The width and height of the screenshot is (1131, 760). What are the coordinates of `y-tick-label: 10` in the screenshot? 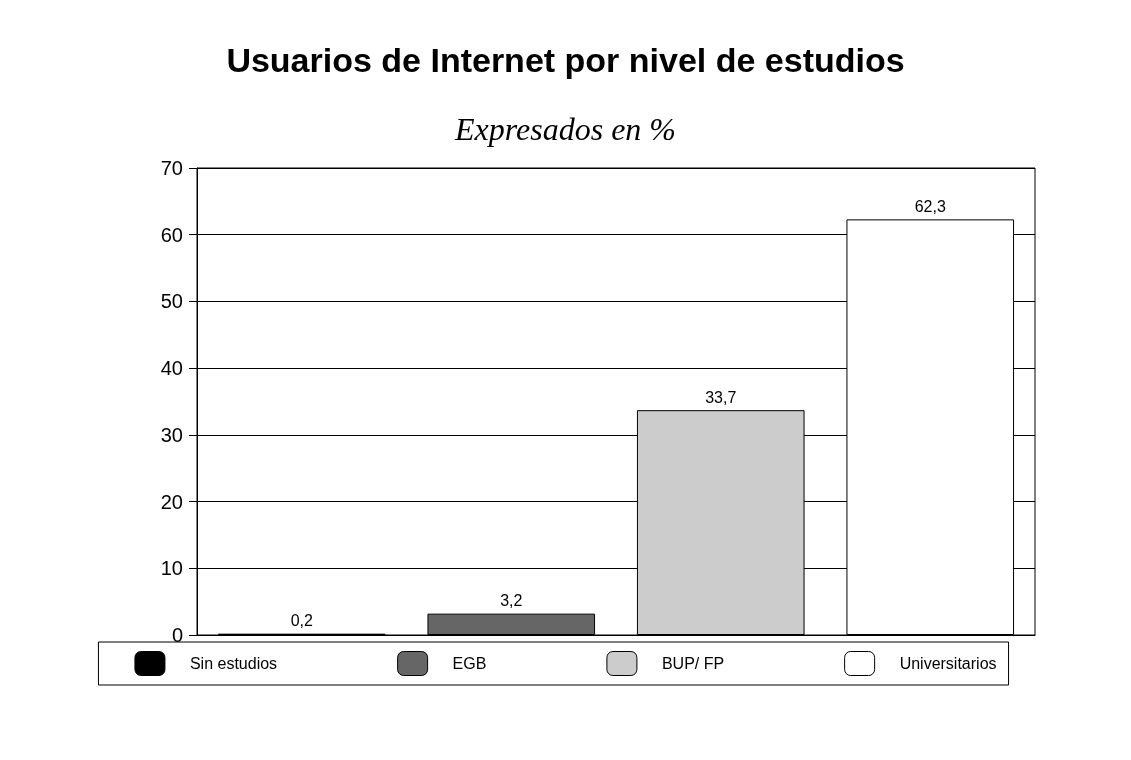 It's located at (171, 568).